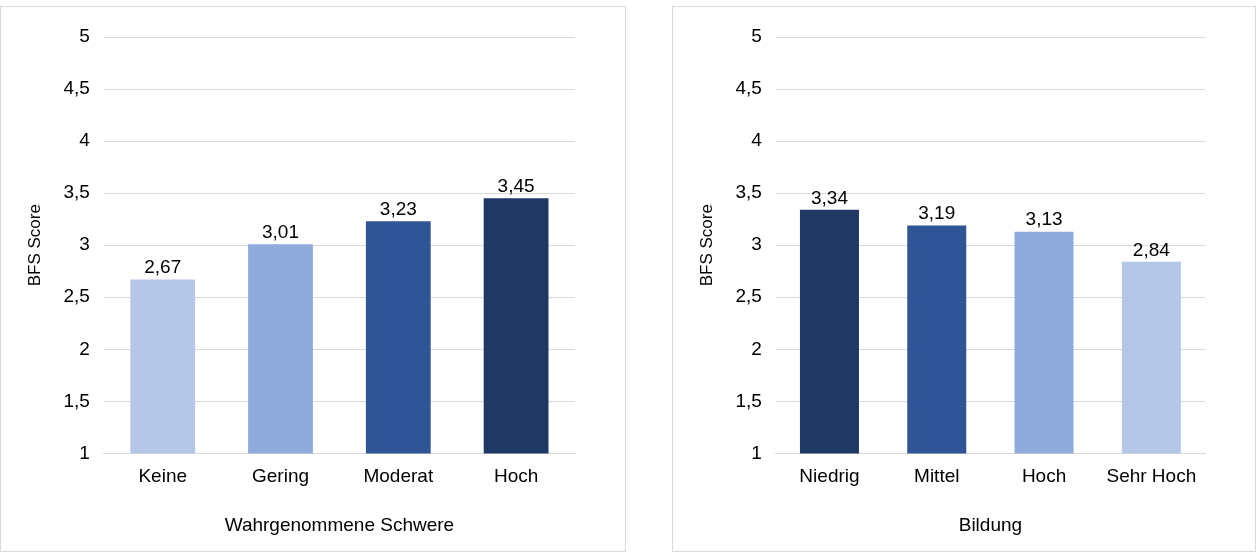 Image resolution: width=1258 pixels, height=556 pixels. I want to click on x-tick-label: Moderat, so click(398, 476).